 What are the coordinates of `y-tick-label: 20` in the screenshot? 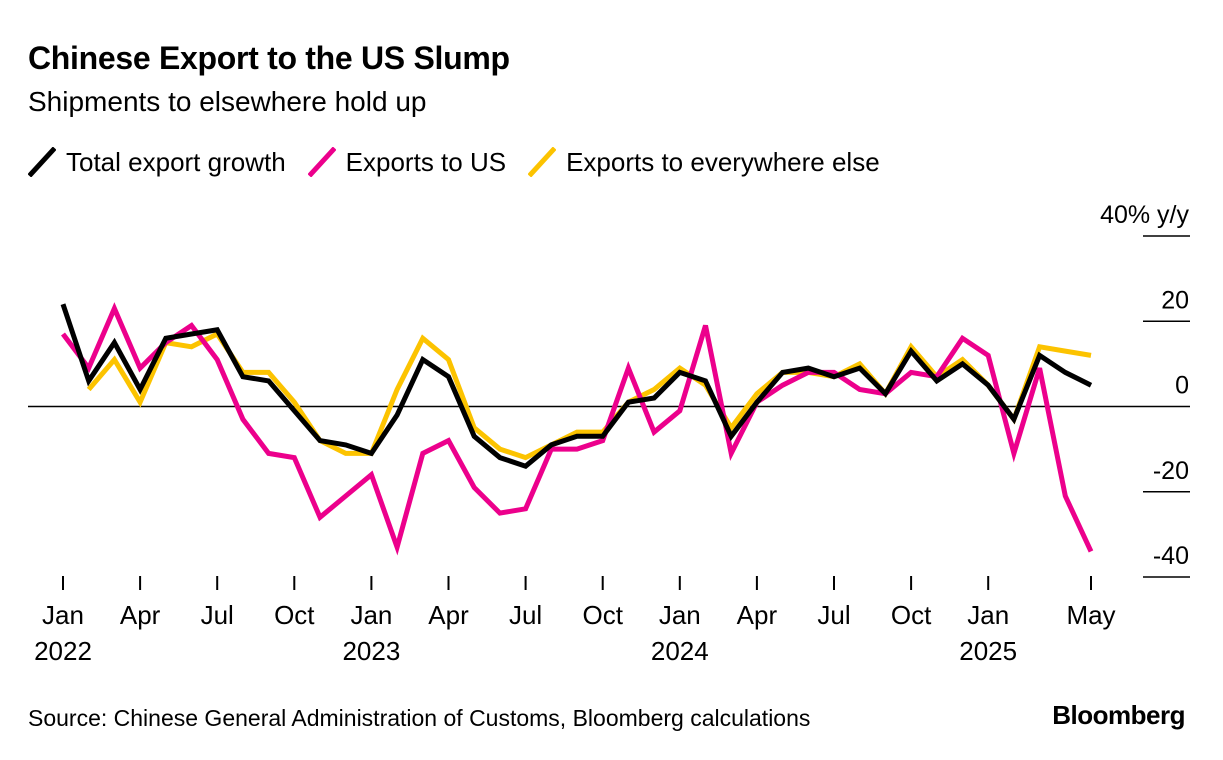 It's located at (1175, 300).